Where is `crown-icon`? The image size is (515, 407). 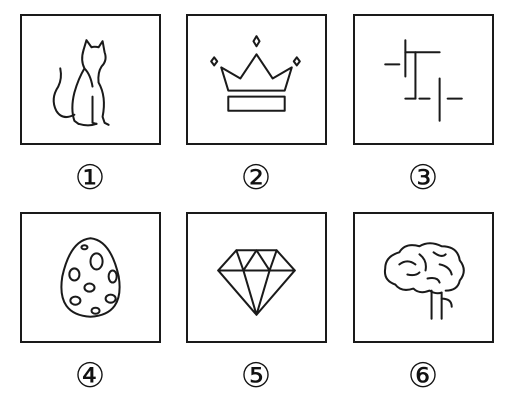
crown-icon is located at coordinates (255, 73).